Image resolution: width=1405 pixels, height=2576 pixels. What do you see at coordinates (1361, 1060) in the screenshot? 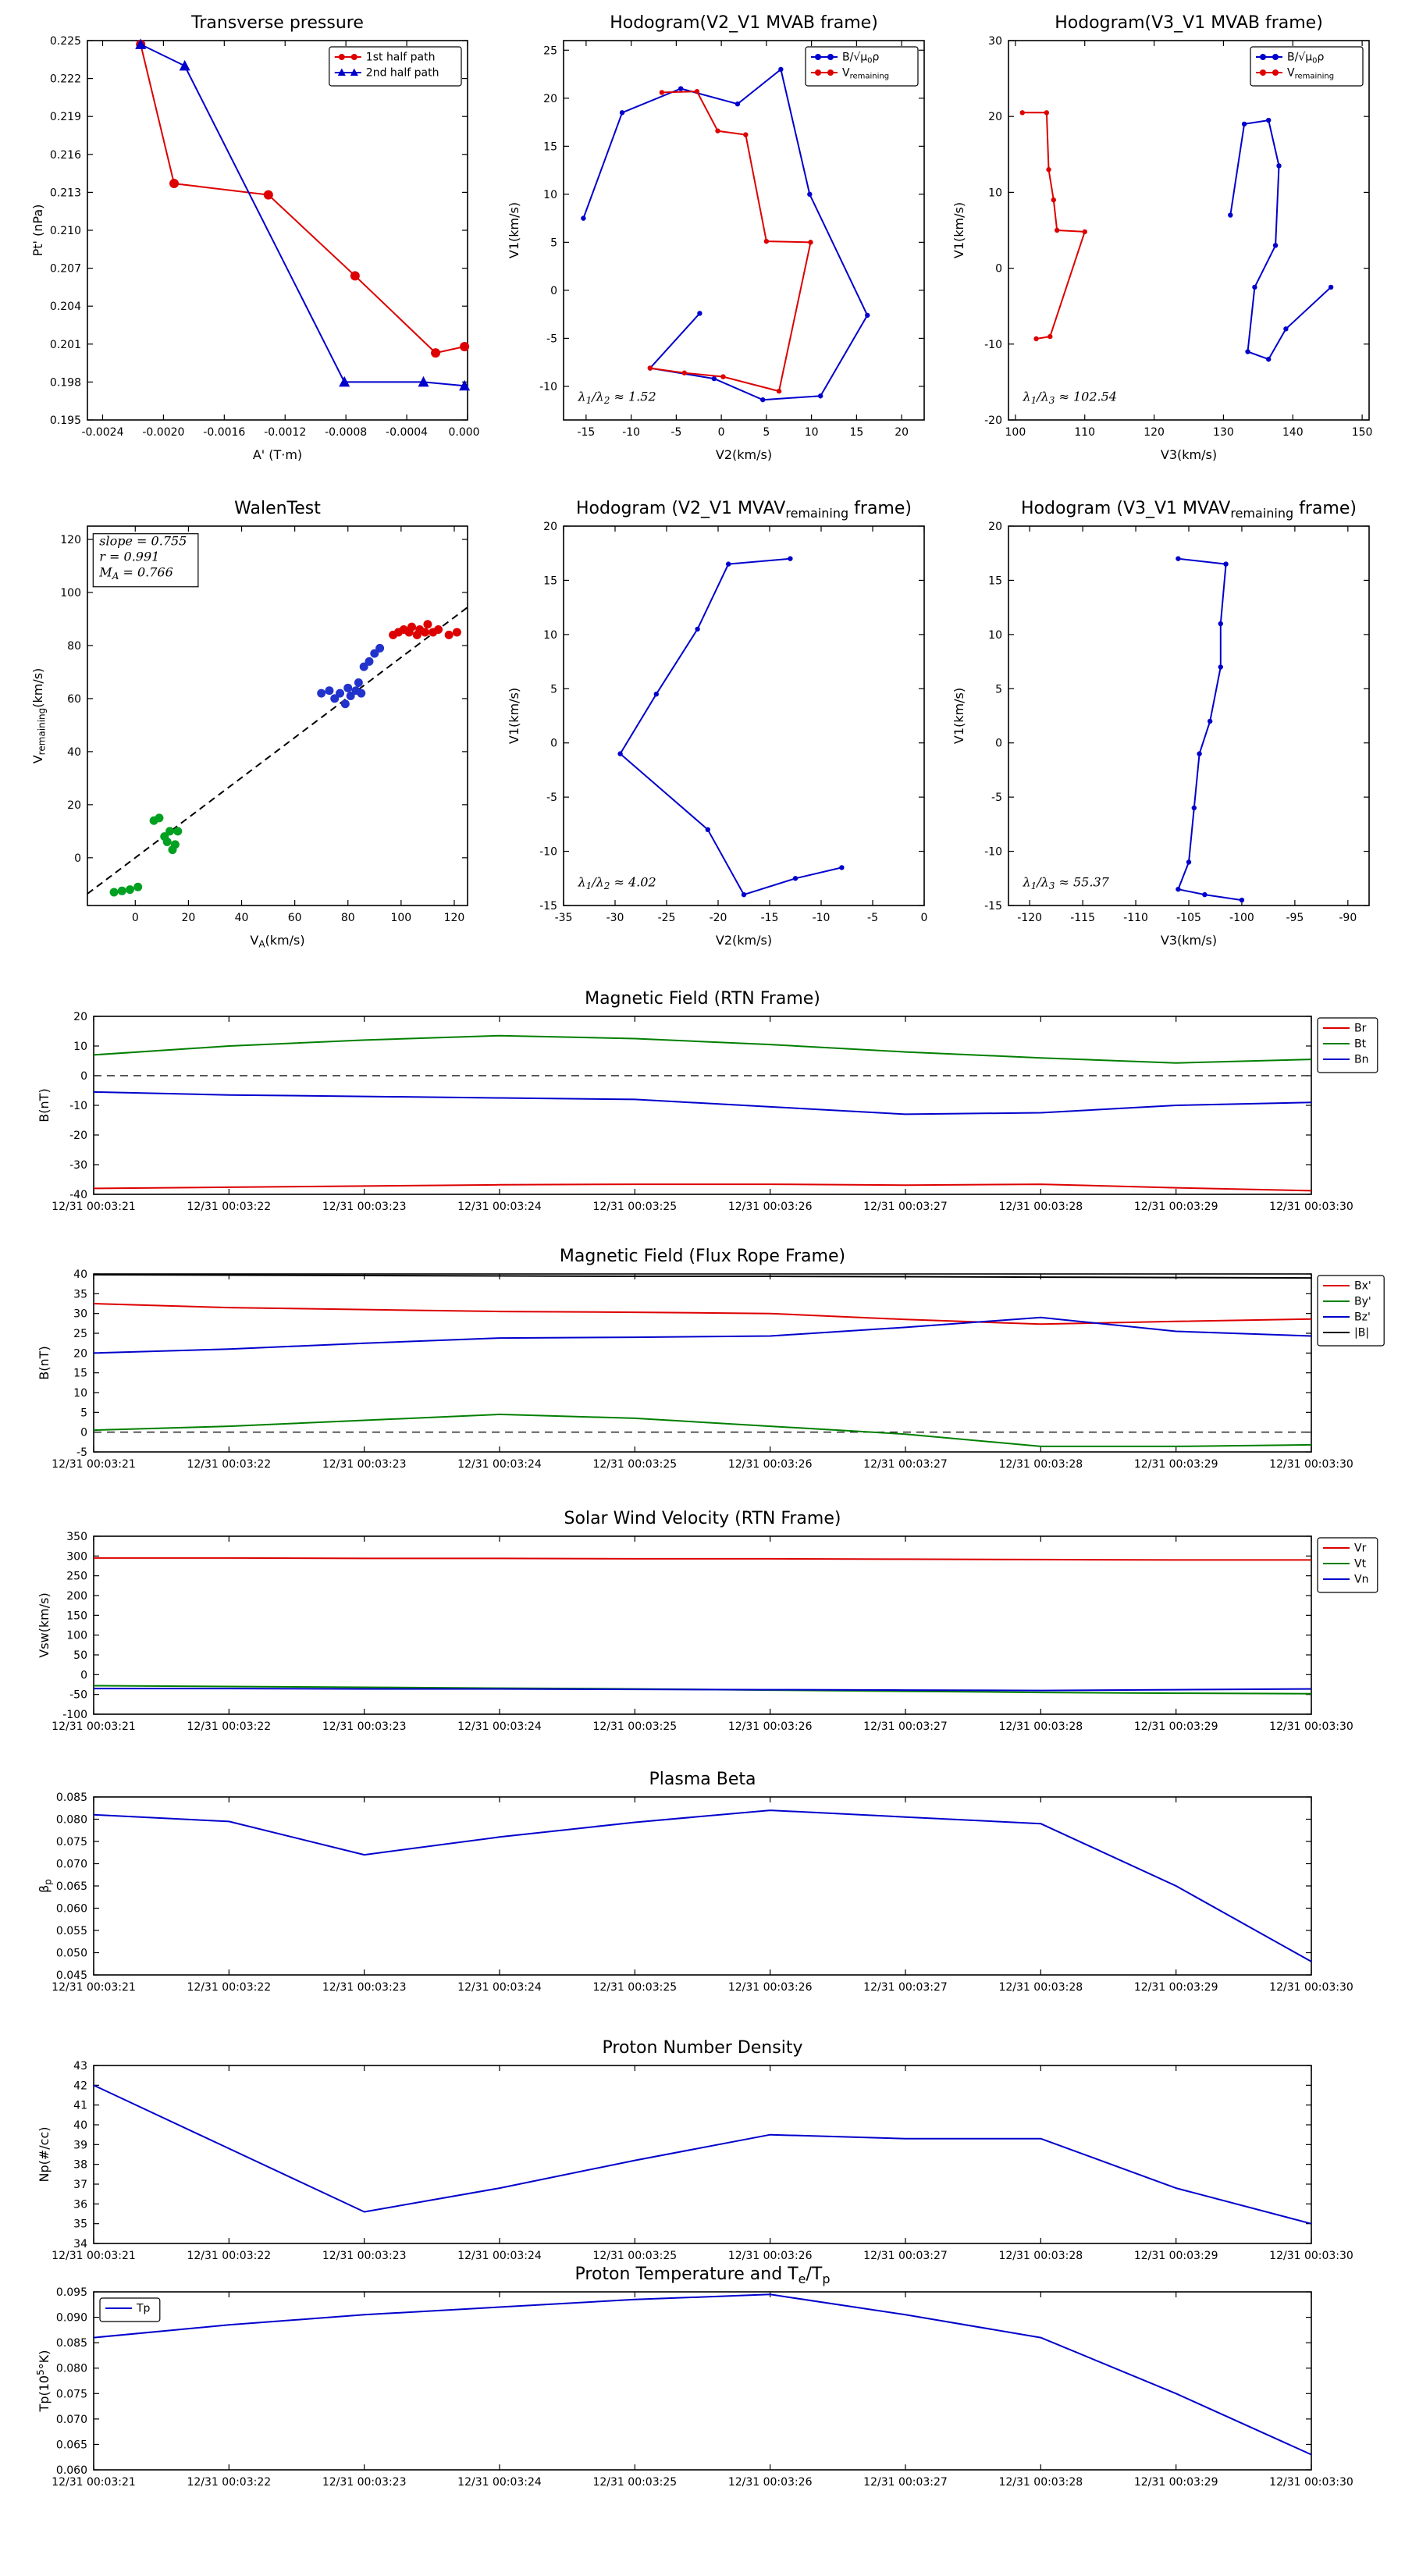
I see `svg-text: Bn` at bounding box center [1361, 1060].